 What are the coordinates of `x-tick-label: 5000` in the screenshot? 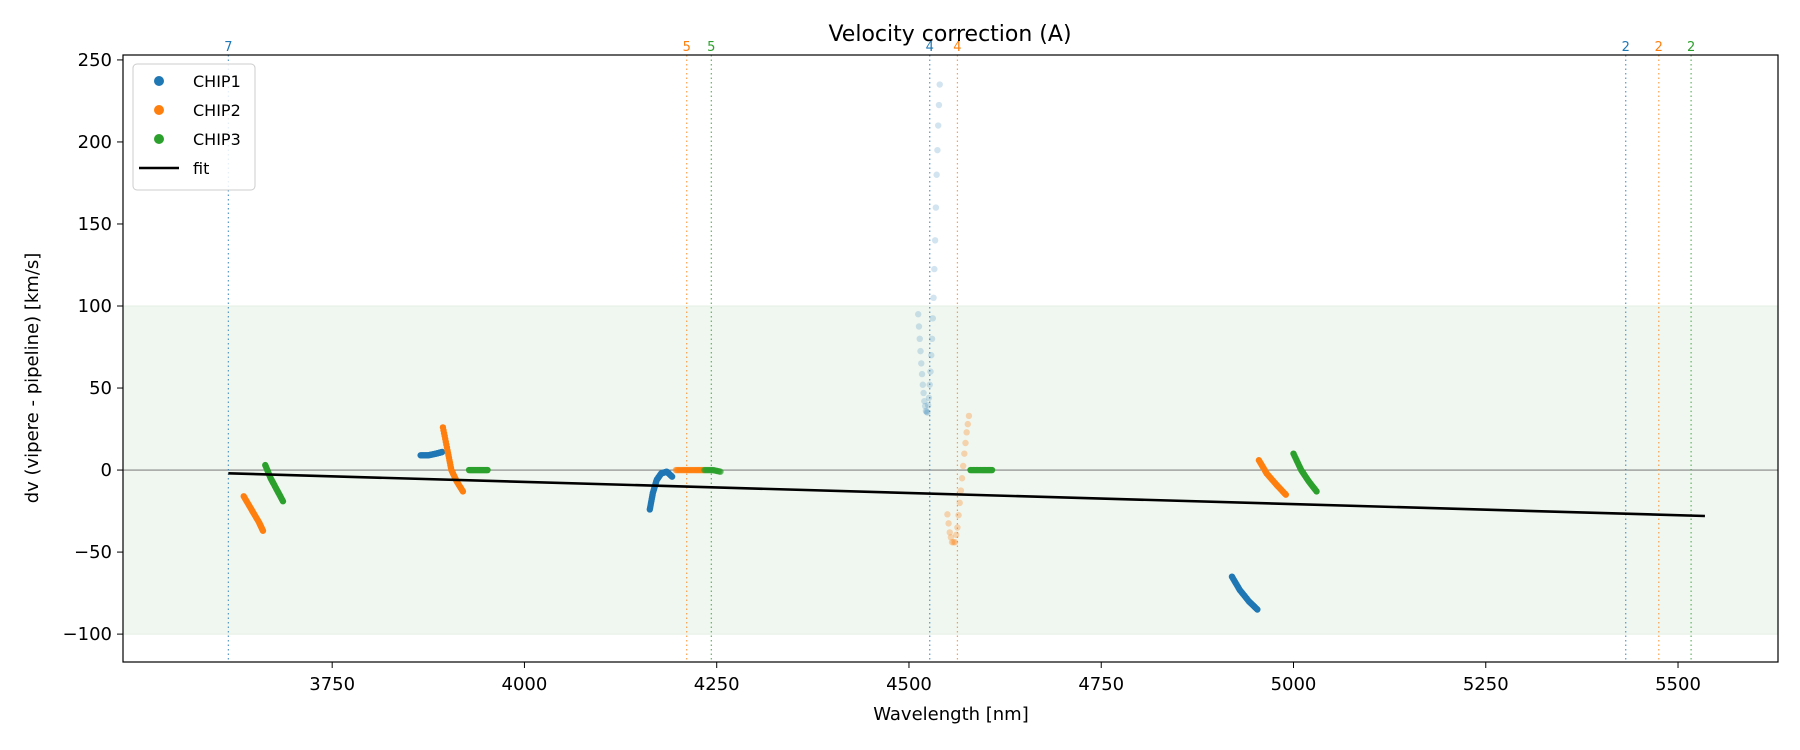 It's located at (1294, 684).